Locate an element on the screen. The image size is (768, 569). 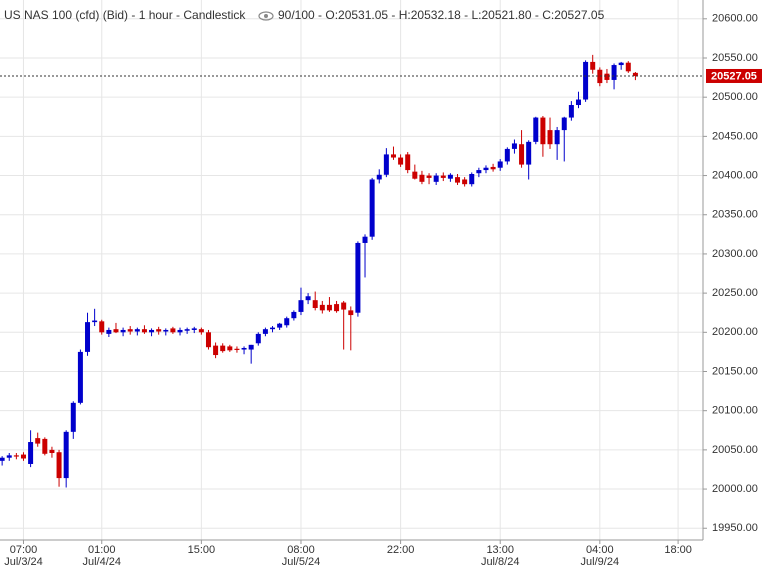
x-tick-label: 07:00 is located at coordinates (24, 550).